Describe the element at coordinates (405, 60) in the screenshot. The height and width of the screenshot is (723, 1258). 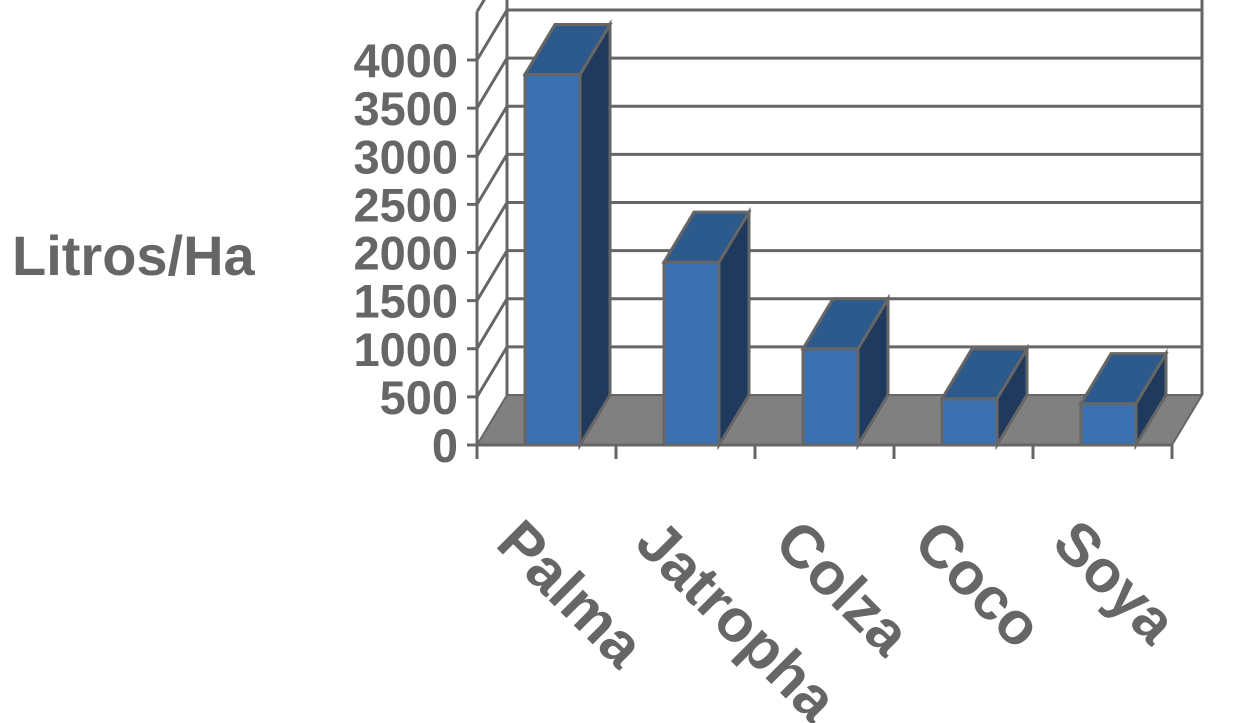
I see `y-tick-label: 4000` at that location.